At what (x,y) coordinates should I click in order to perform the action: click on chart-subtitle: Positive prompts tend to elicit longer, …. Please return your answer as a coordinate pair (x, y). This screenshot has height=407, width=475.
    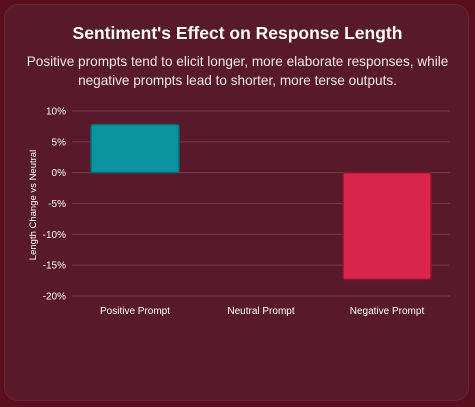
    Looking at the image, I should click on (237, 71).